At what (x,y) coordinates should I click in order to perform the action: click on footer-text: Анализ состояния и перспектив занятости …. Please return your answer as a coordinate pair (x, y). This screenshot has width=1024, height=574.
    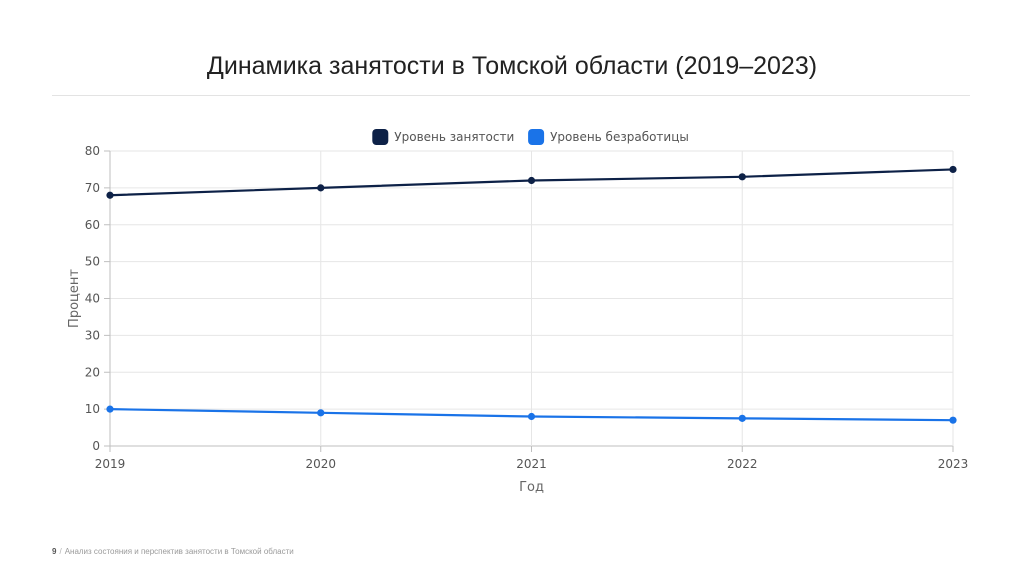
    Looking at the image, I should click on (179, 551).